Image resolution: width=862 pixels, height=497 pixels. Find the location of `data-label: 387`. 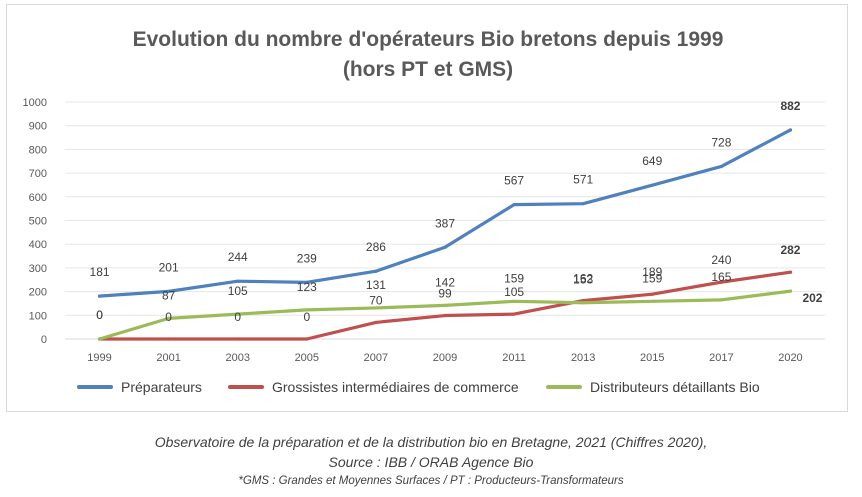

data-label: 387 is located at coordinates (445, 223).